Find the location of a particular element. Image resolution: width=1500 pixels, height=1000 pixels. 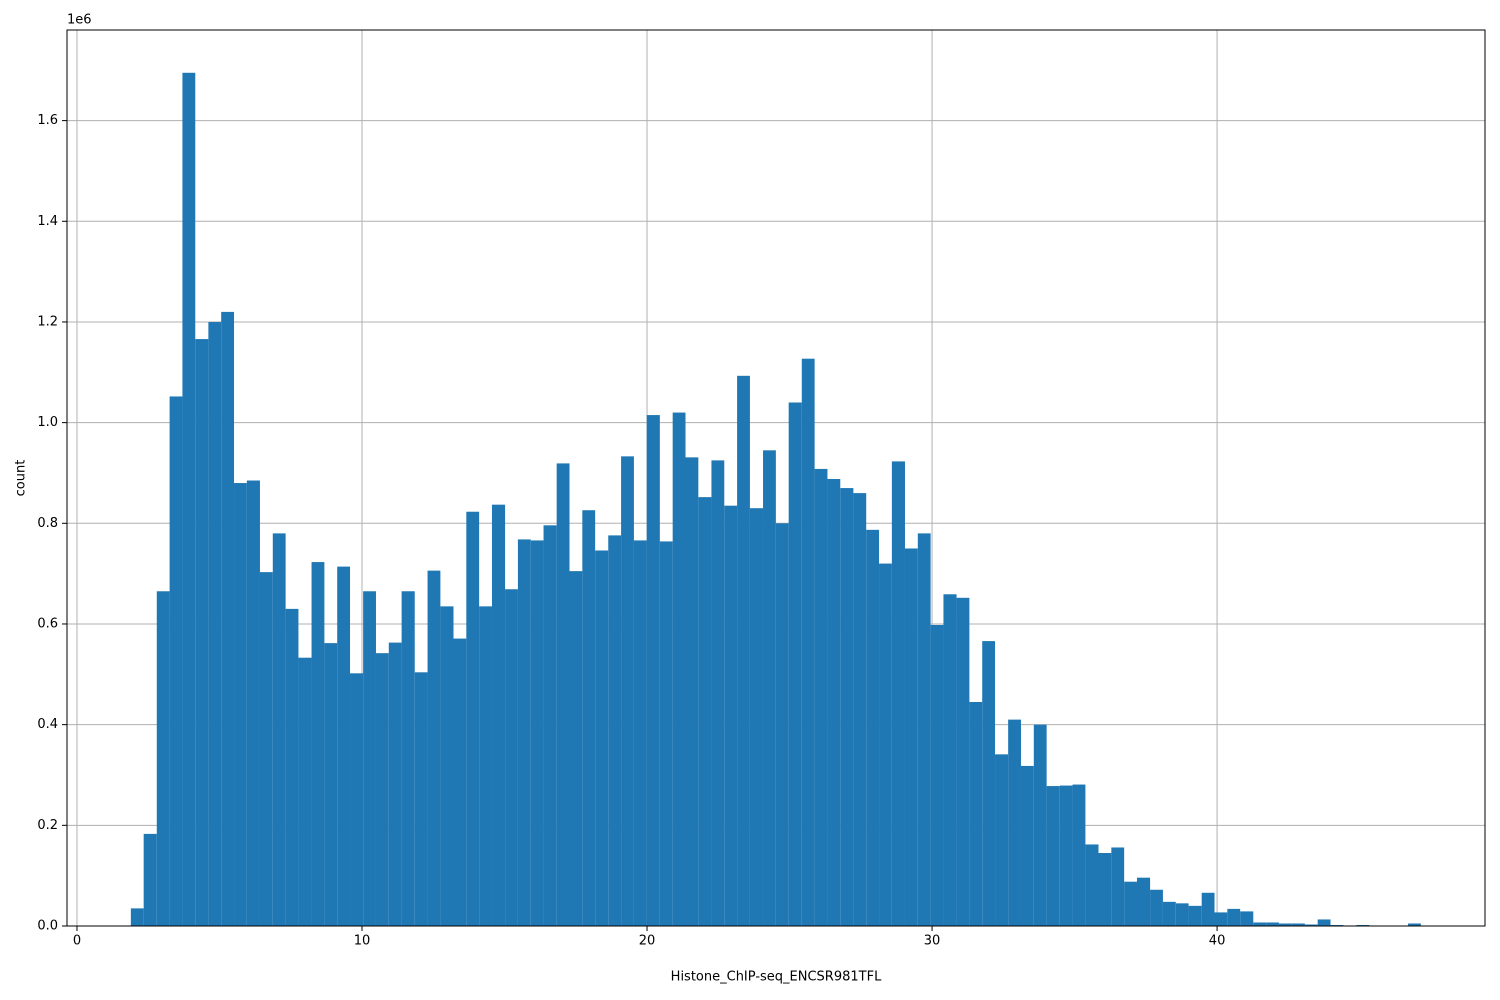

y-tick-label: 0.6 is located at coordinates (47, 623).